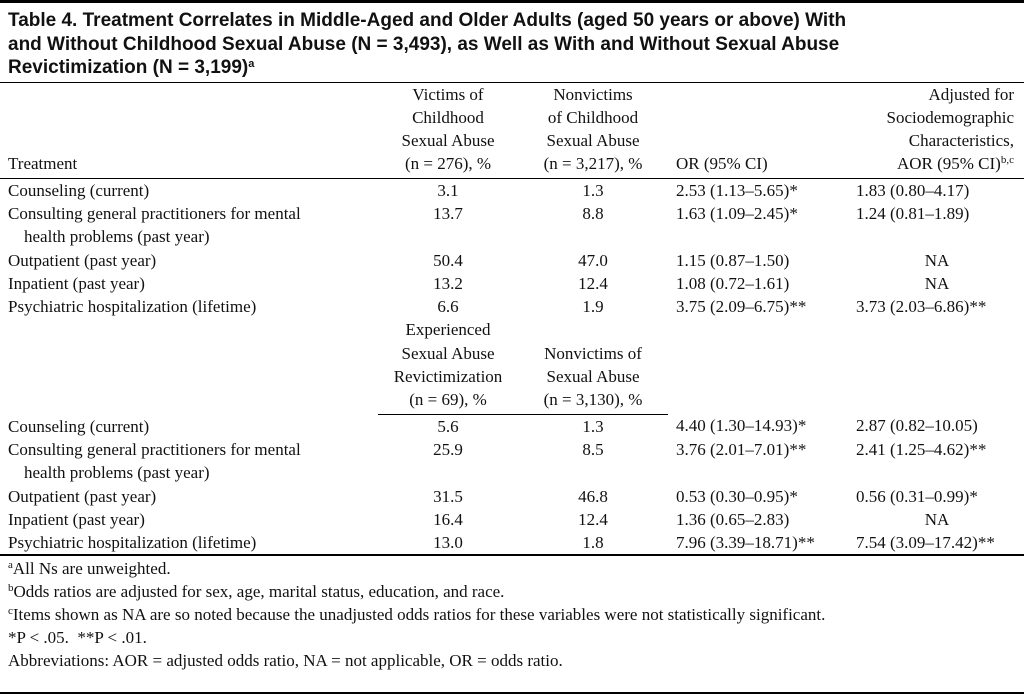  What do you see at coordinates (10, 565) in the screenshot?
I see `footnote-mark: a` at bounding box center [10, 565].